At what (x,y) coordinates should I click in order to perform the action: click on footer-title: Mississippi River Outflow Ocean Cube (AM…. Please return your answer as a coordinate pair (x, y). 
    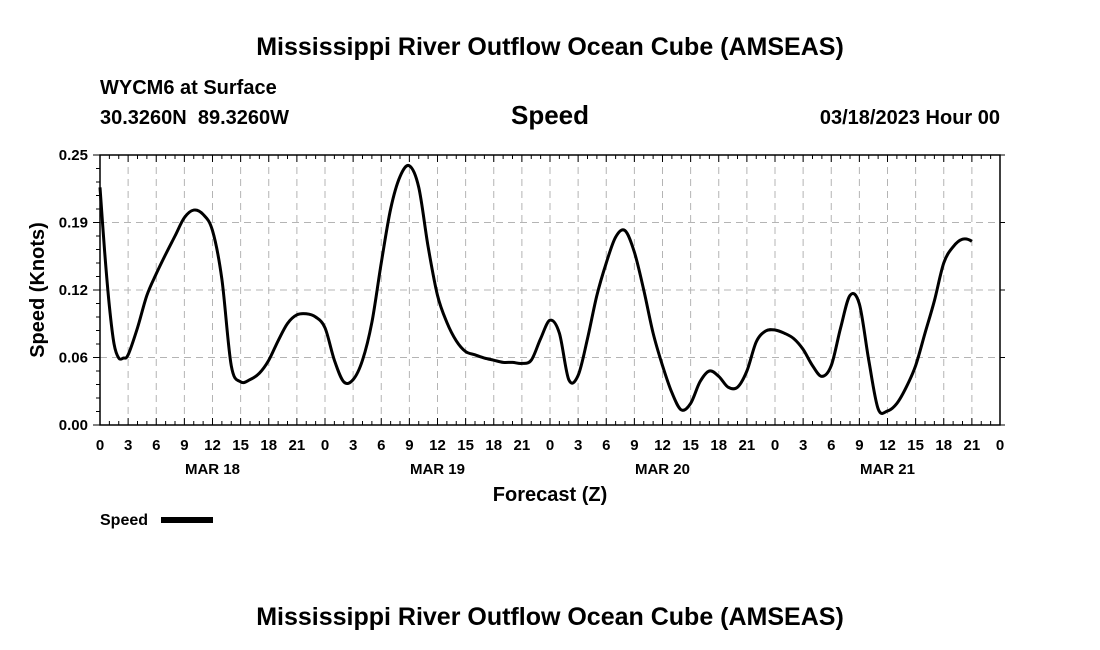
    Looking at the image, I should click on (550, 617).